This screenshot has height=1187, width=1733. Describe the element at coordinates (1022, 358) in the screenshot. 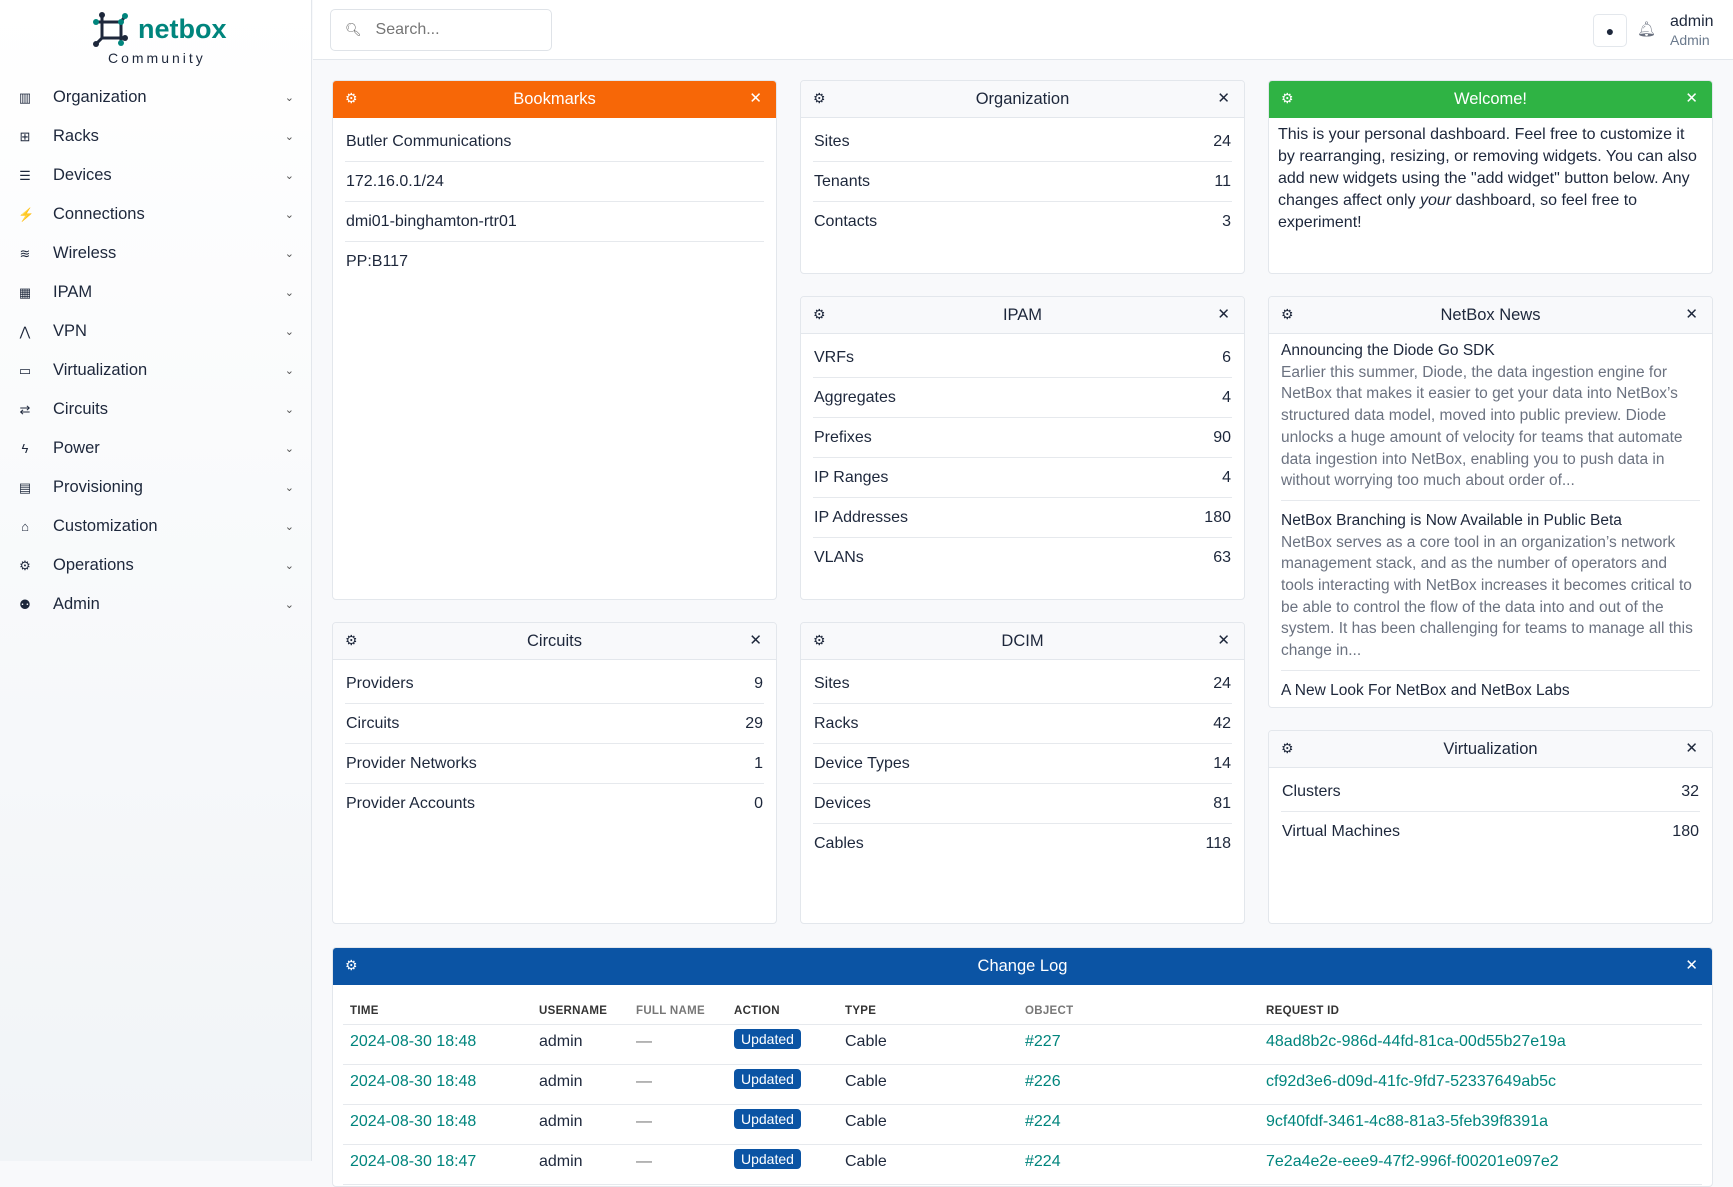

I see `ipam-row: VRFs 6` at that location.